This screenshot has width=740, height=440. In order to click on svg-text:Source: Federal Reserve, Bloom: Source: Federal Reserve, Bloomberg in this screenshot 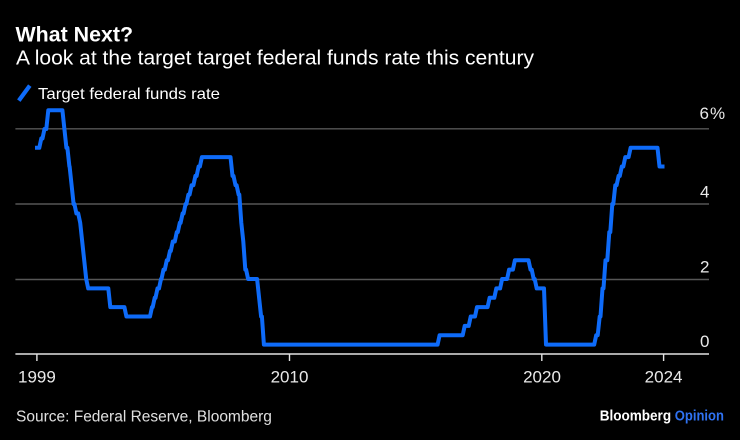, I will do `click(144, 416)`.